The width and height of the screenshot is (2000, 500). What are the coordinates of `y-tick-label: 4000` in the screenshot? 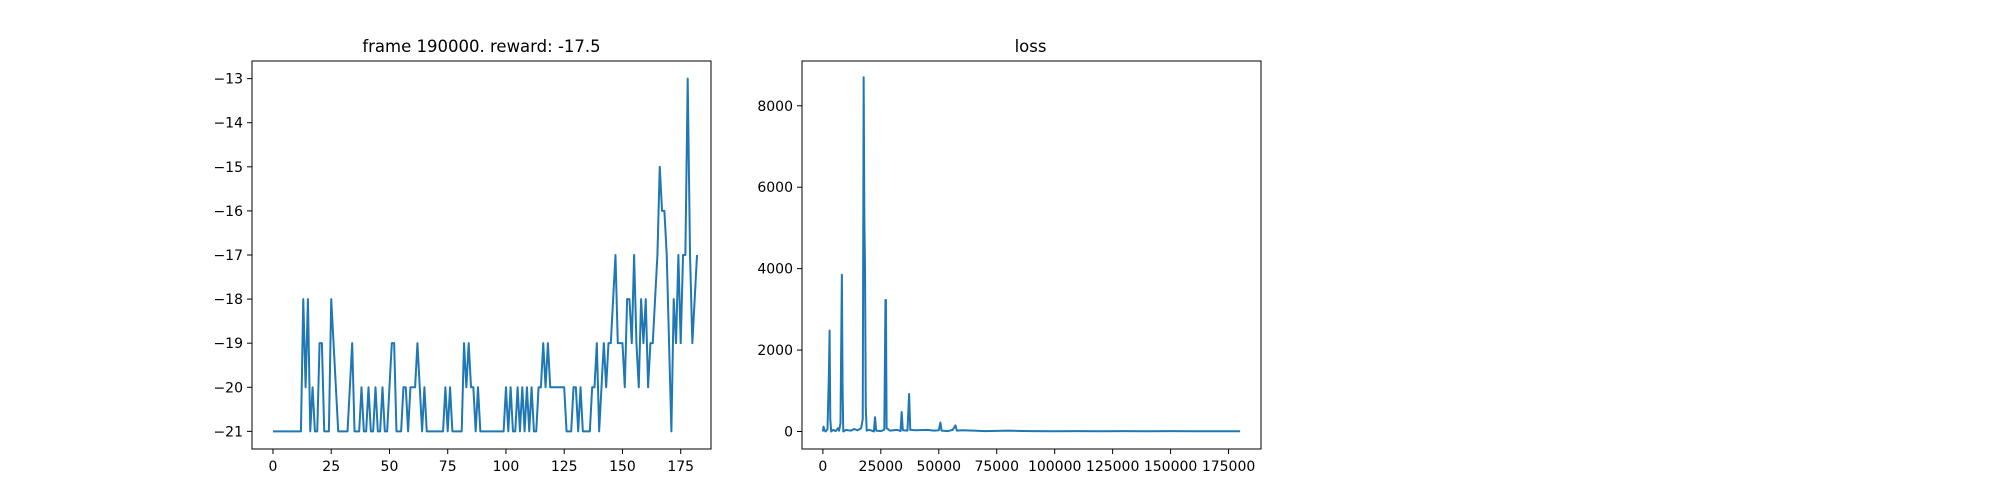 It's located at (775, 270).